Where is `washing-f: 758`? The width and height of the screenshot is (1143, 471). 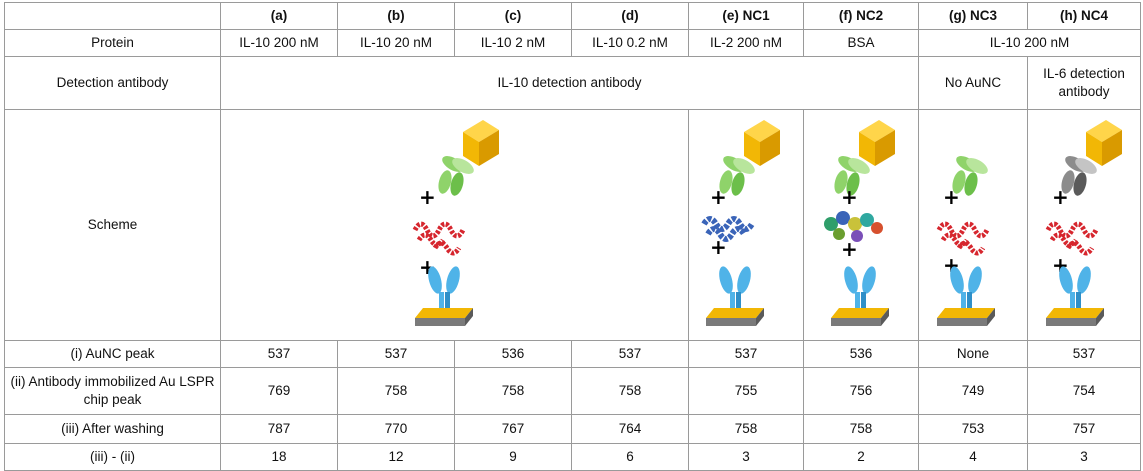 washing-f: 758 is located at coordinates (861, 429).